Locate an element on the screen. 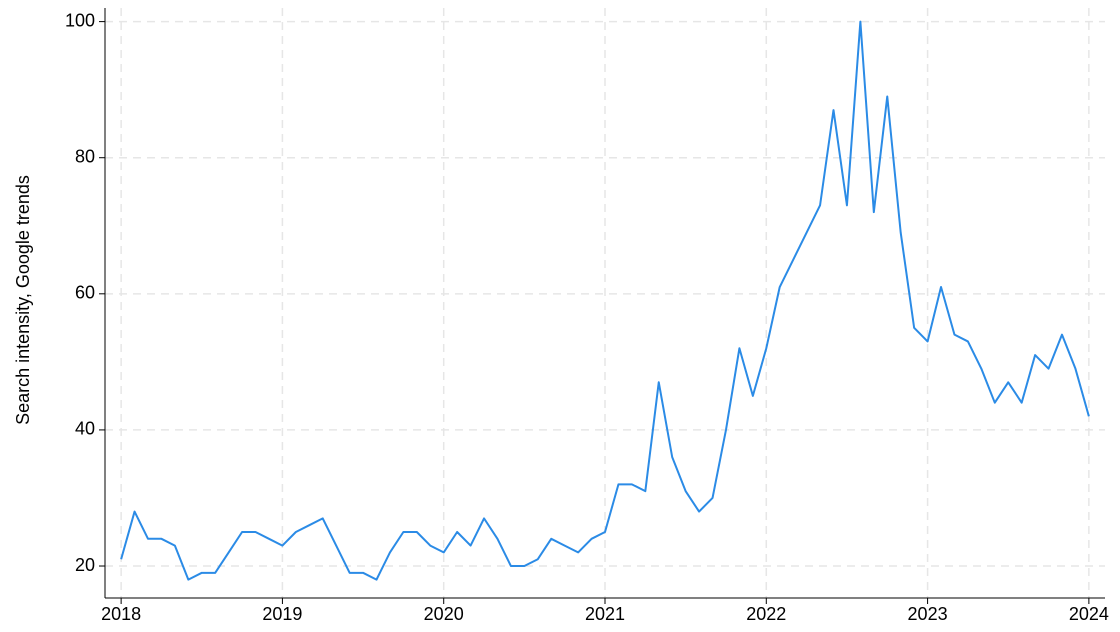  y-tick-label: 40 is located at coordinates (85, 429).